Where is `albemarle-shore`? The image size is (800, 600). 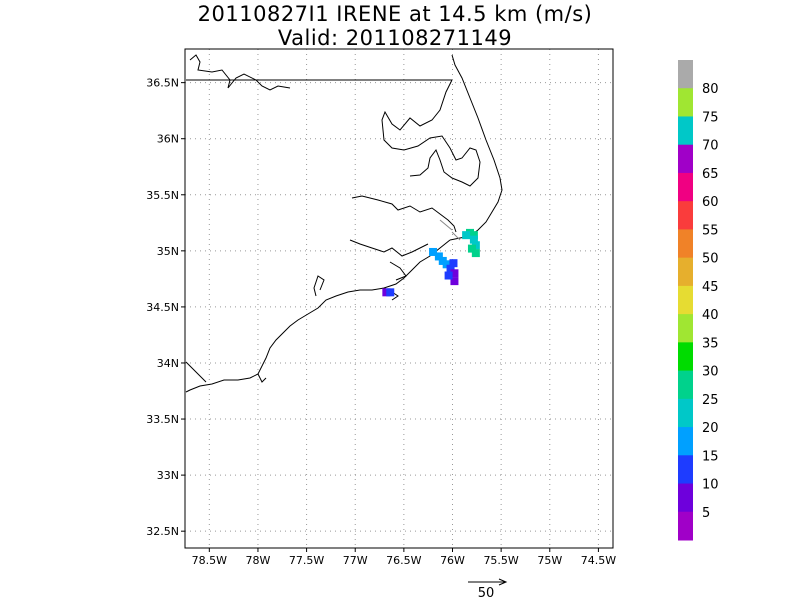
albemarle-shore is located at coordinates (431, 133).